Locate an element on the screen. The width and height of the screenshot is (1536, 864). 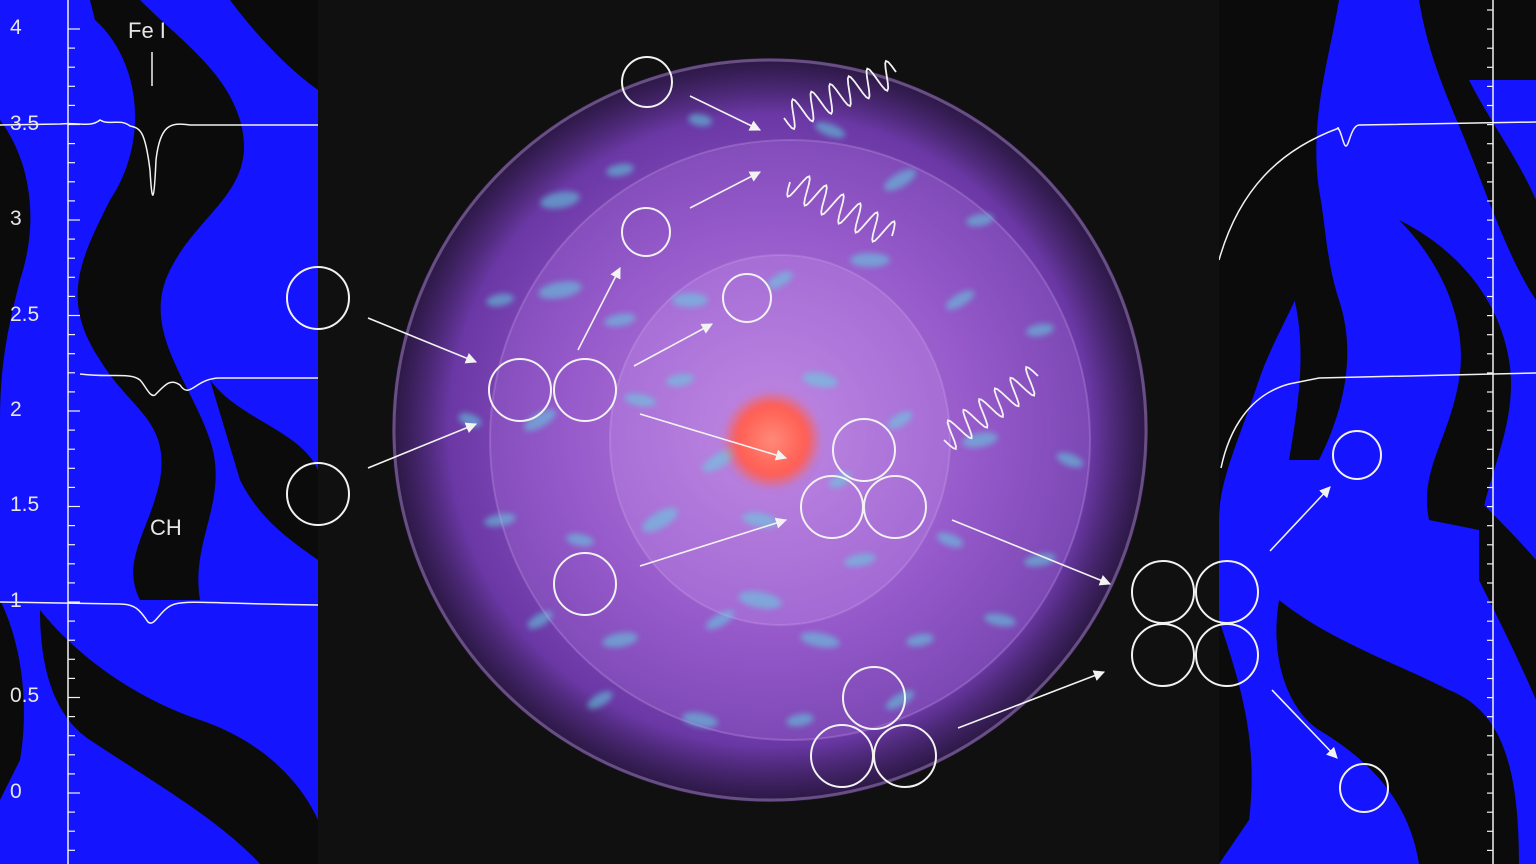
y-tick-label: 4 is located at coordinates (16, 27).